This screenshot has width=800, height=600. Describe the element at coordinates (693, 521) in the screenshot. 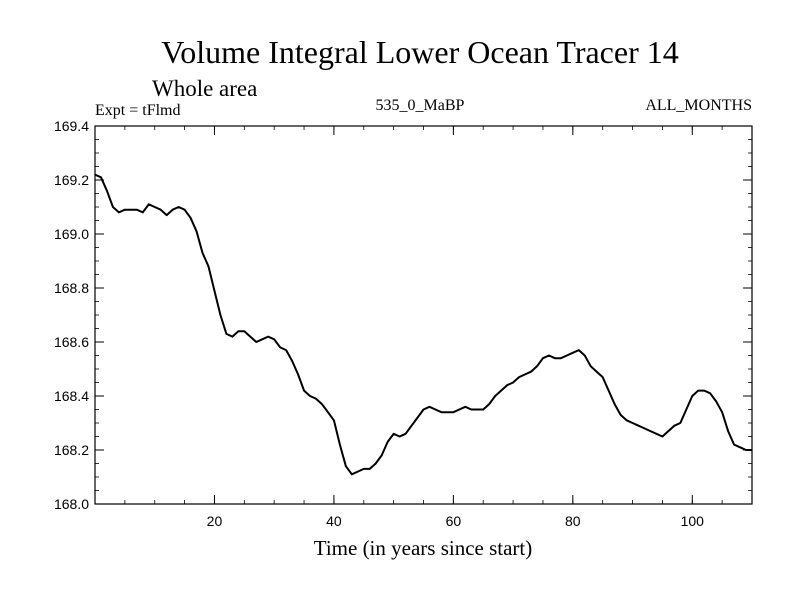

I see `x-tick-label: 100` at that location.